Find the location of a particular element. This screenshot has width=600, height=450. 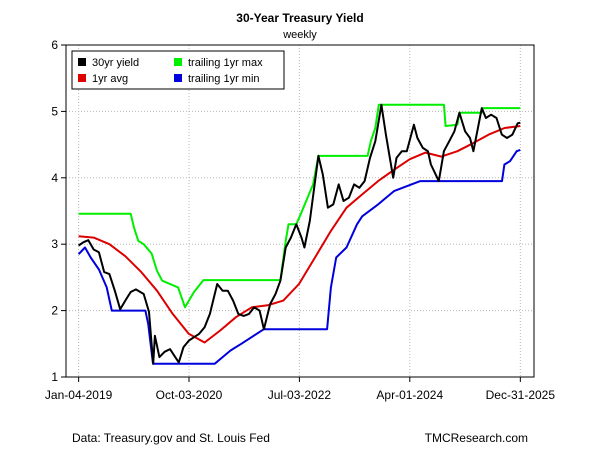

legend-label: trailing 1yr min is located at coordinates (224, 79).